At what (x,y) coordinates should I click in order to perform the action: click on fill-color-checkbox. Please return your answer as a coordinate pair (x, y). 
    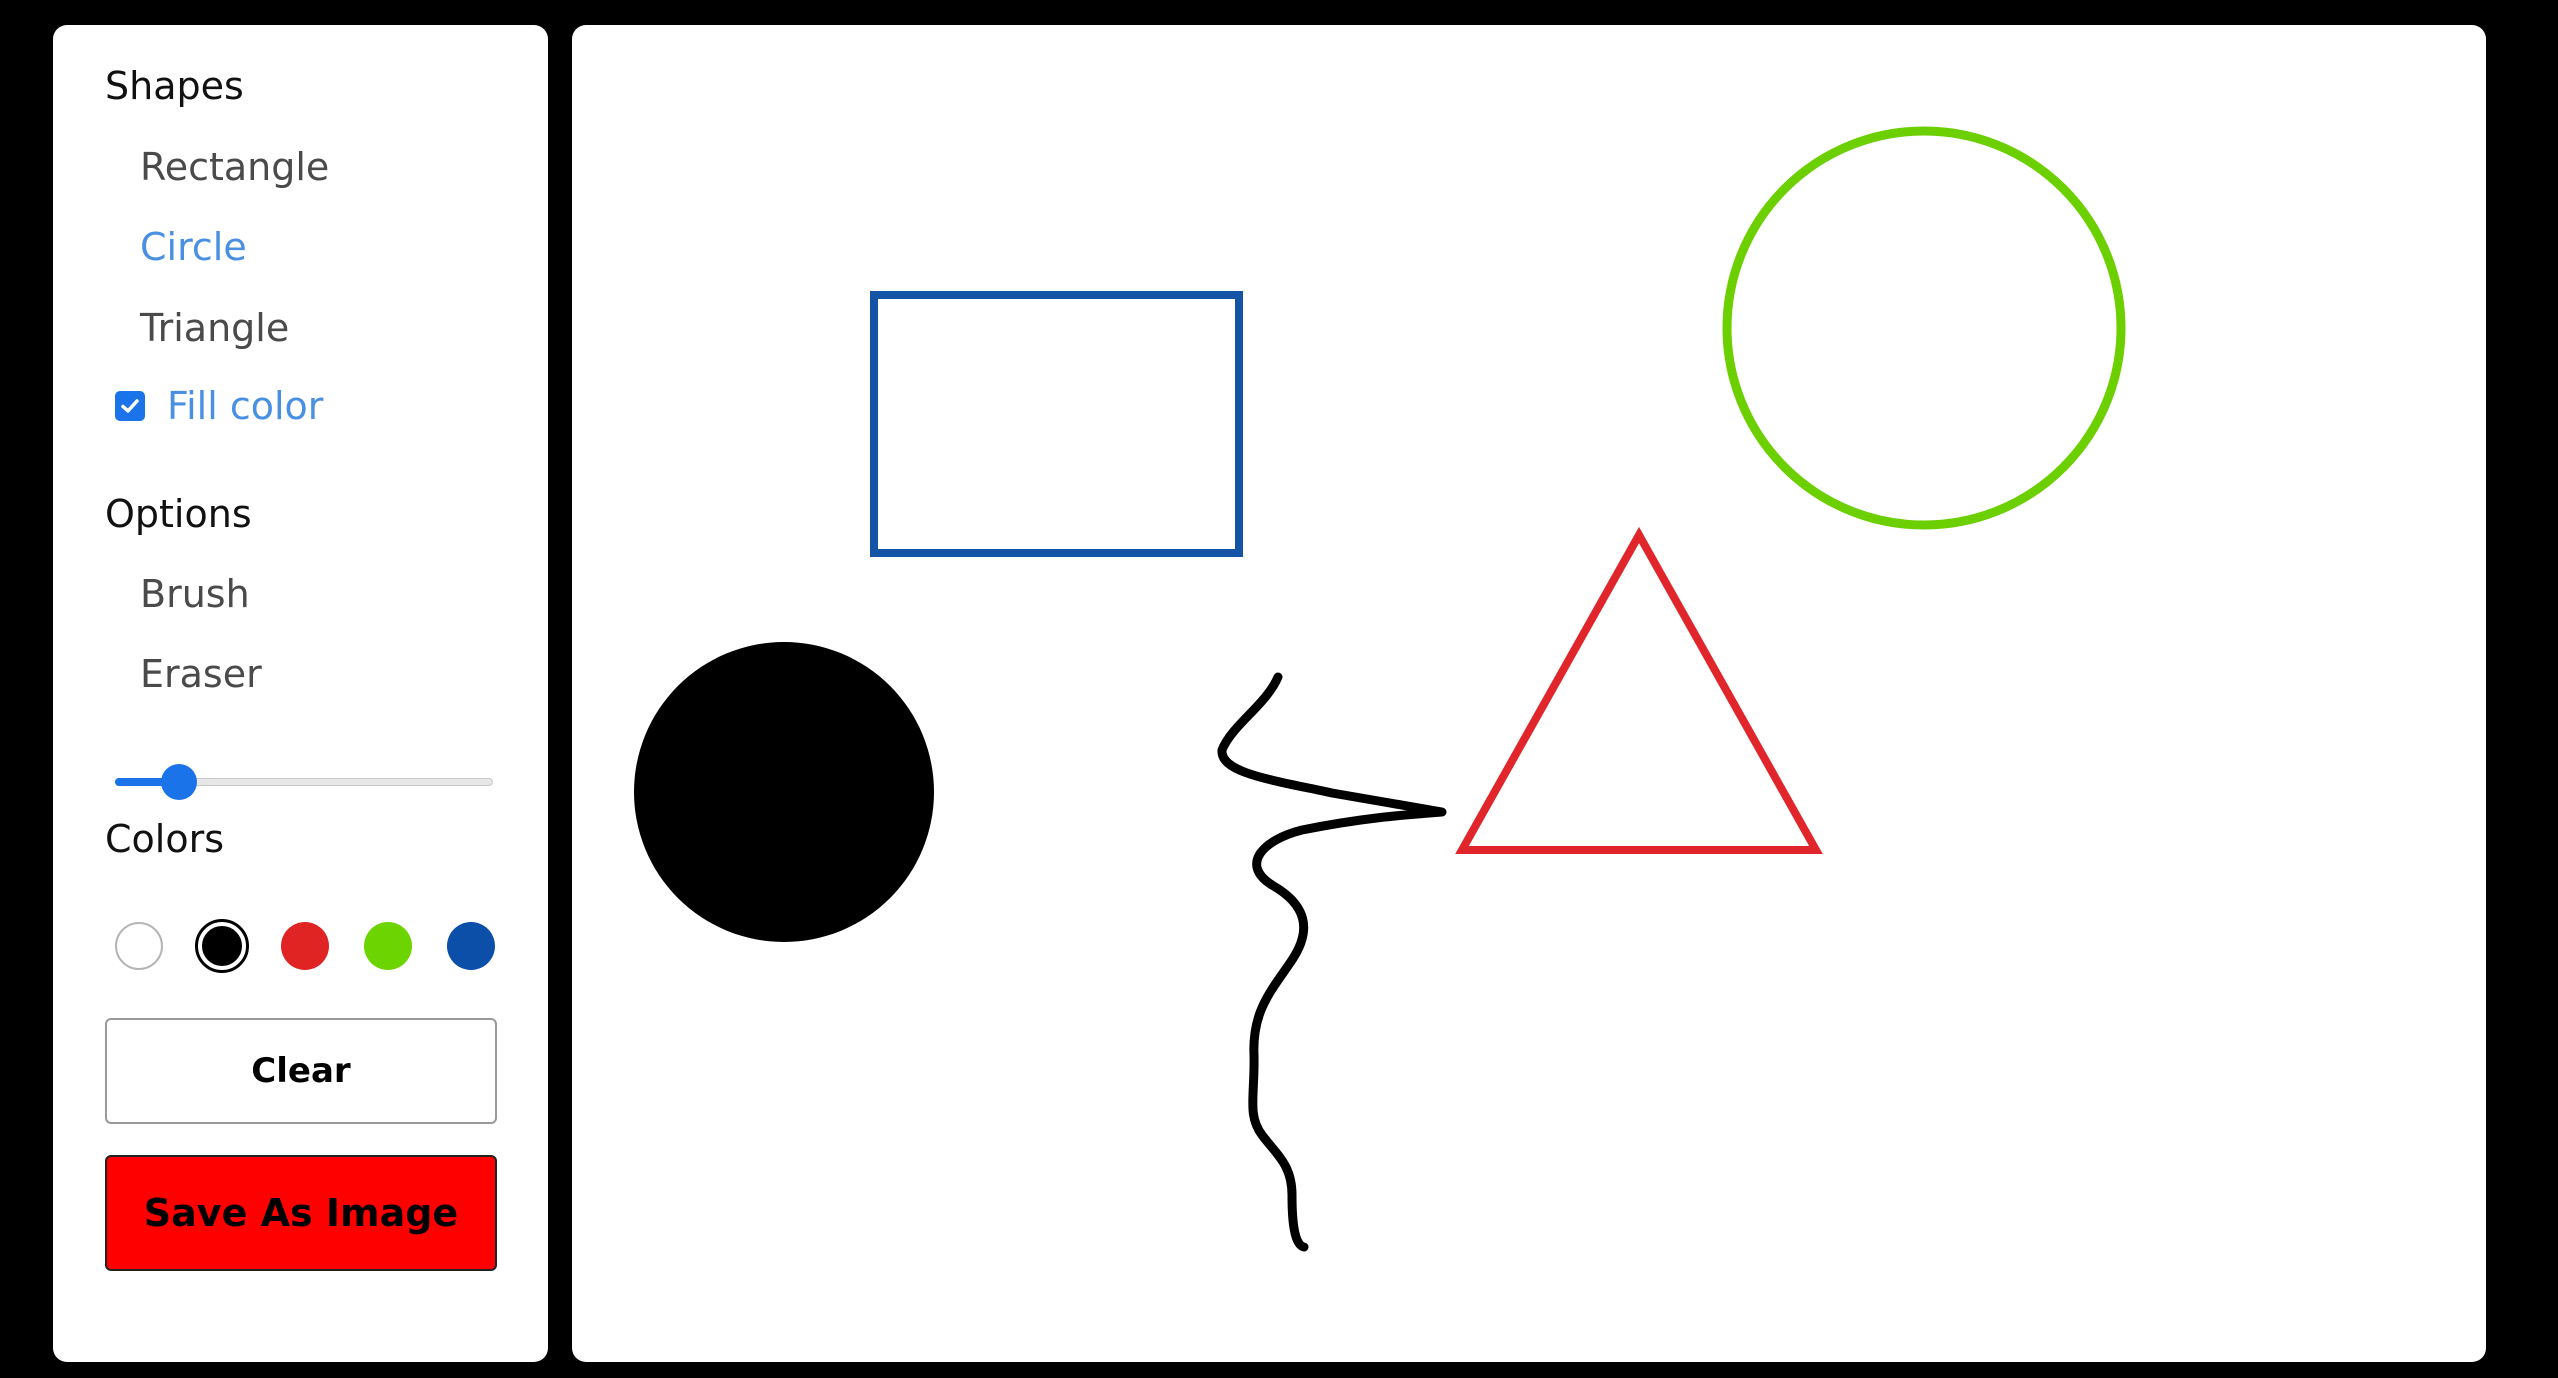
    Looking at the image, I should click on (130, 406).